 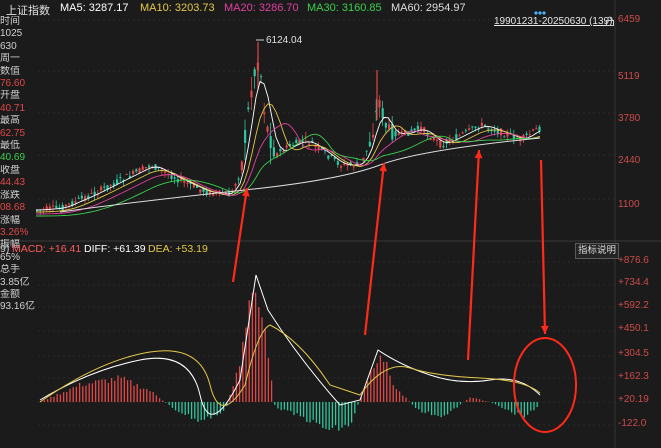 I want to click on lock-icon, so click(x=610, y=21).